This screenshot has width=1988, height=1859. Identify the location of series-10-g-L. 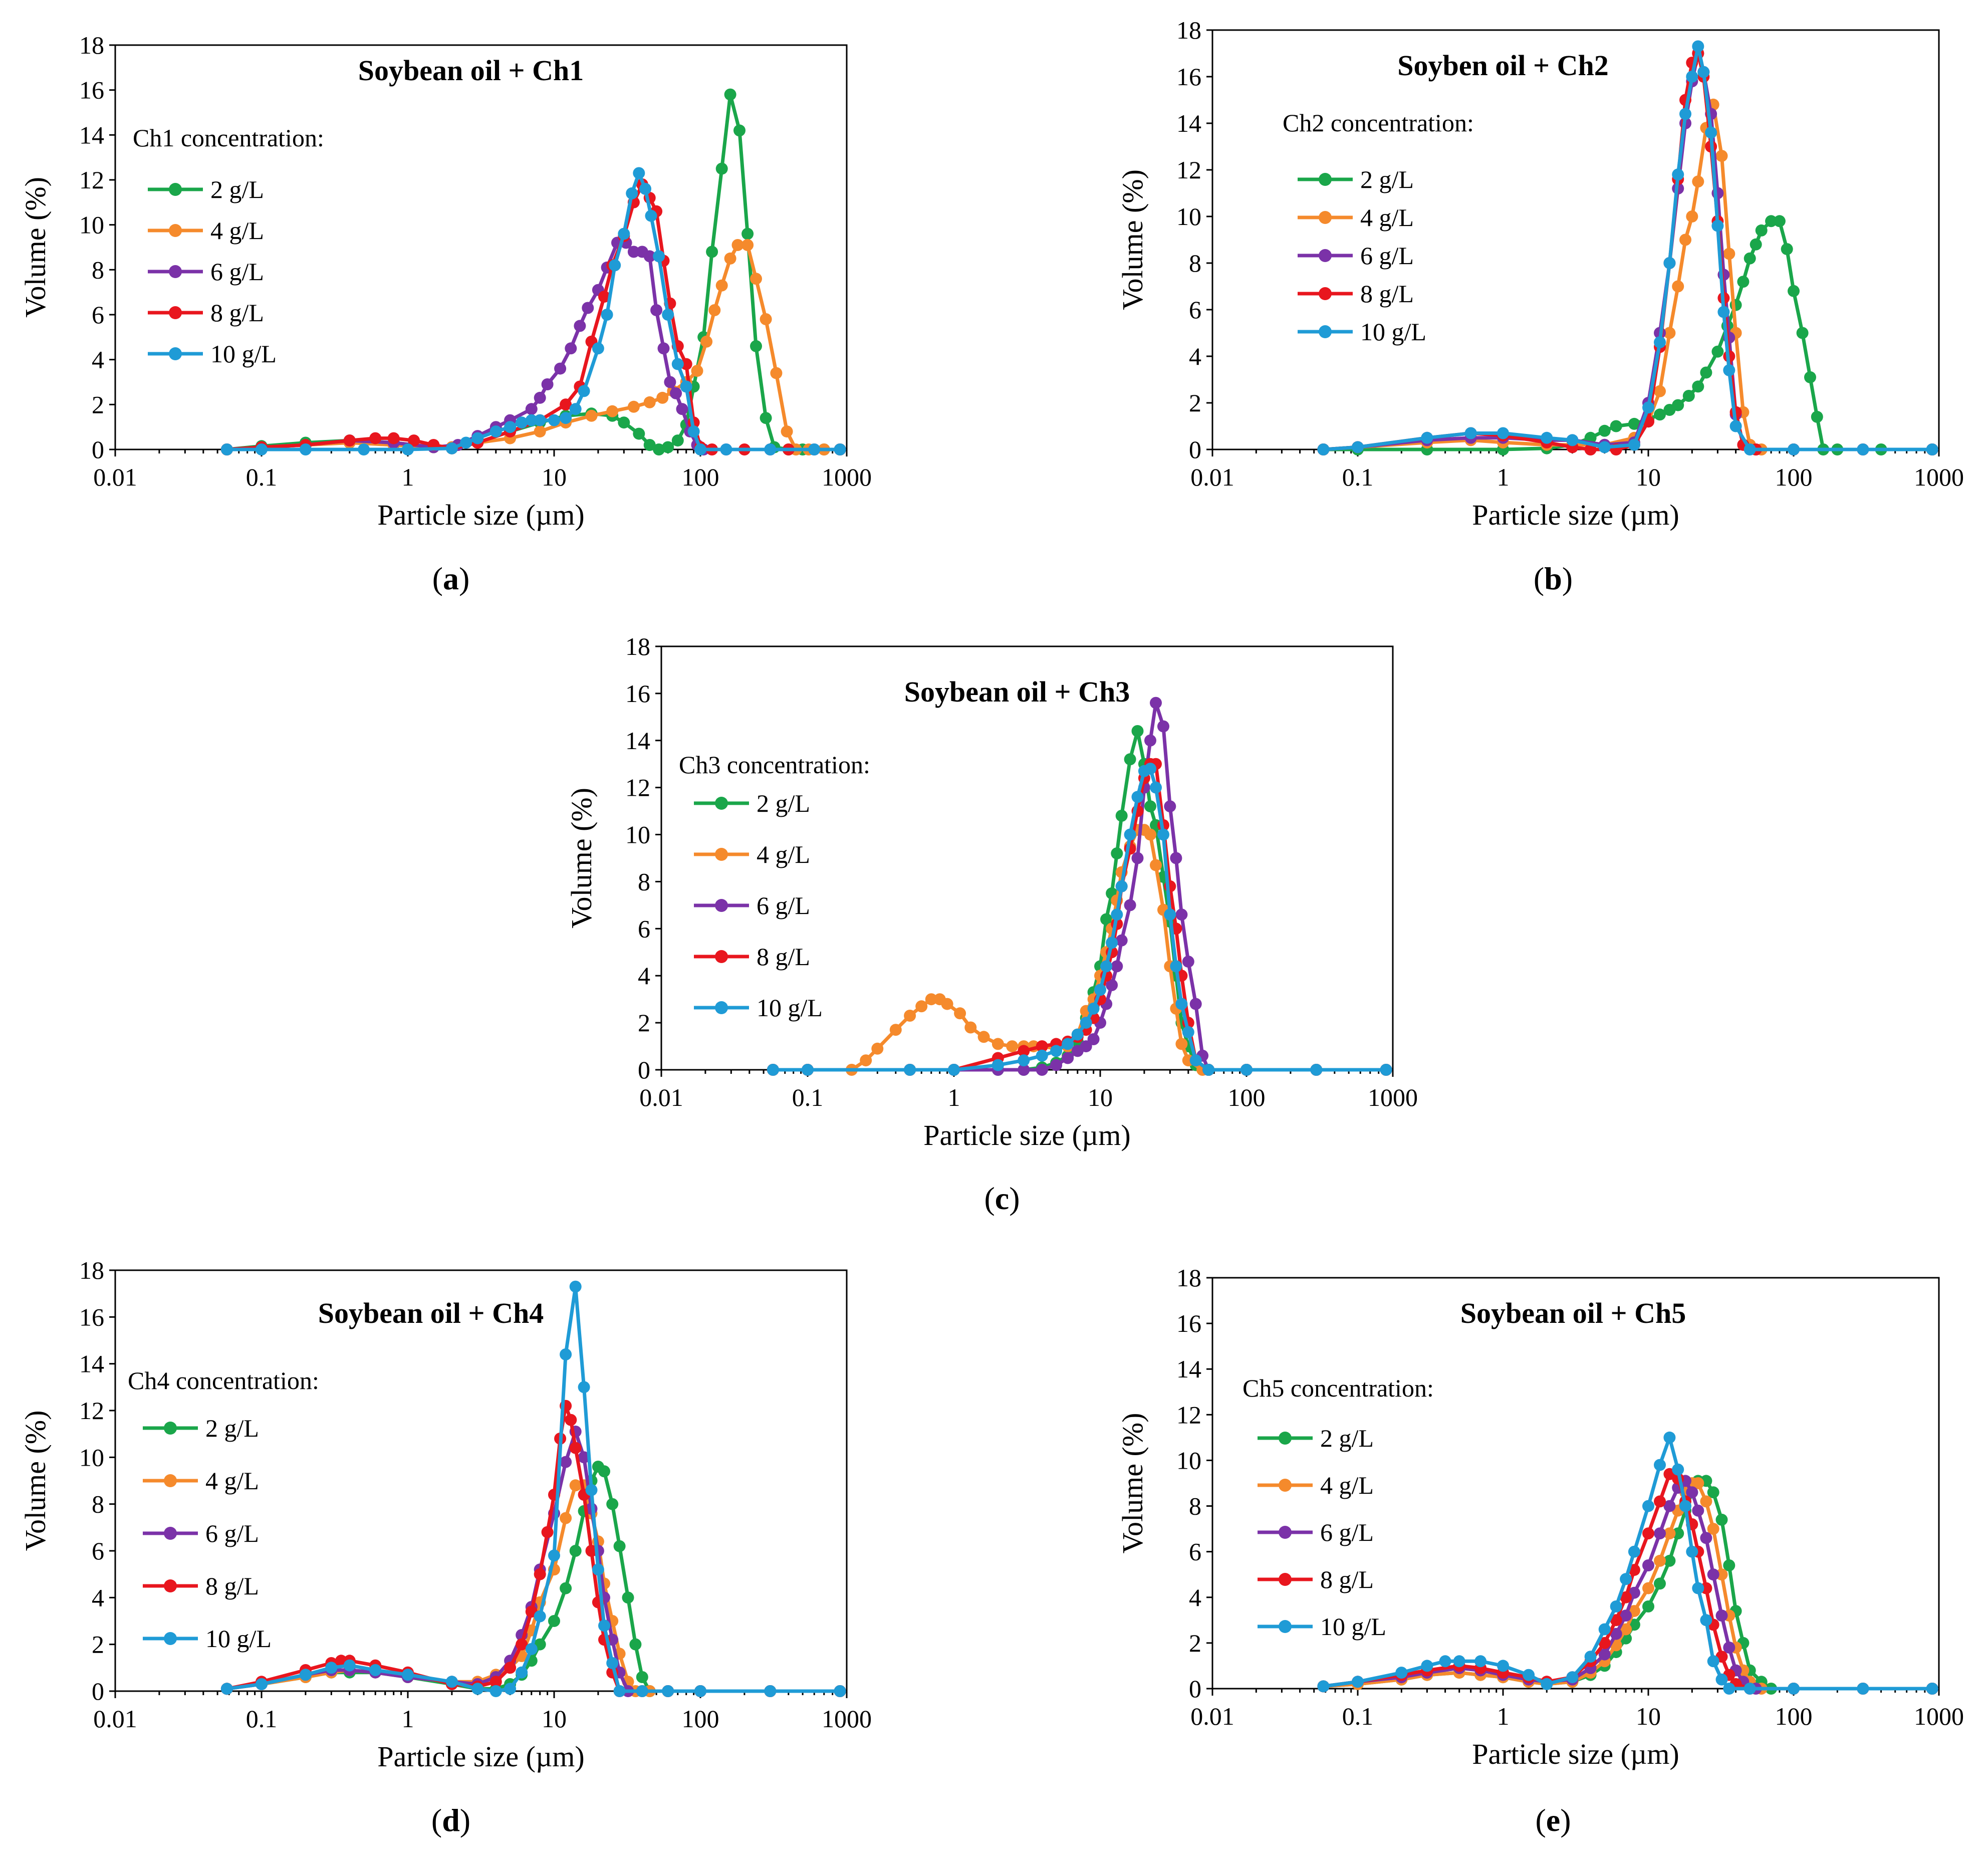
(533, 311).